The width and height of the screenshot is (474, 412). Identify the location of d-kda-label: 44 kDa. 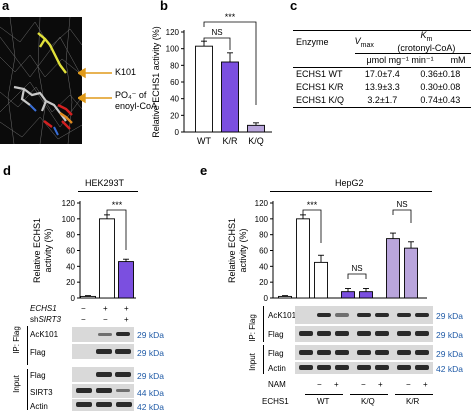
(150, 393).